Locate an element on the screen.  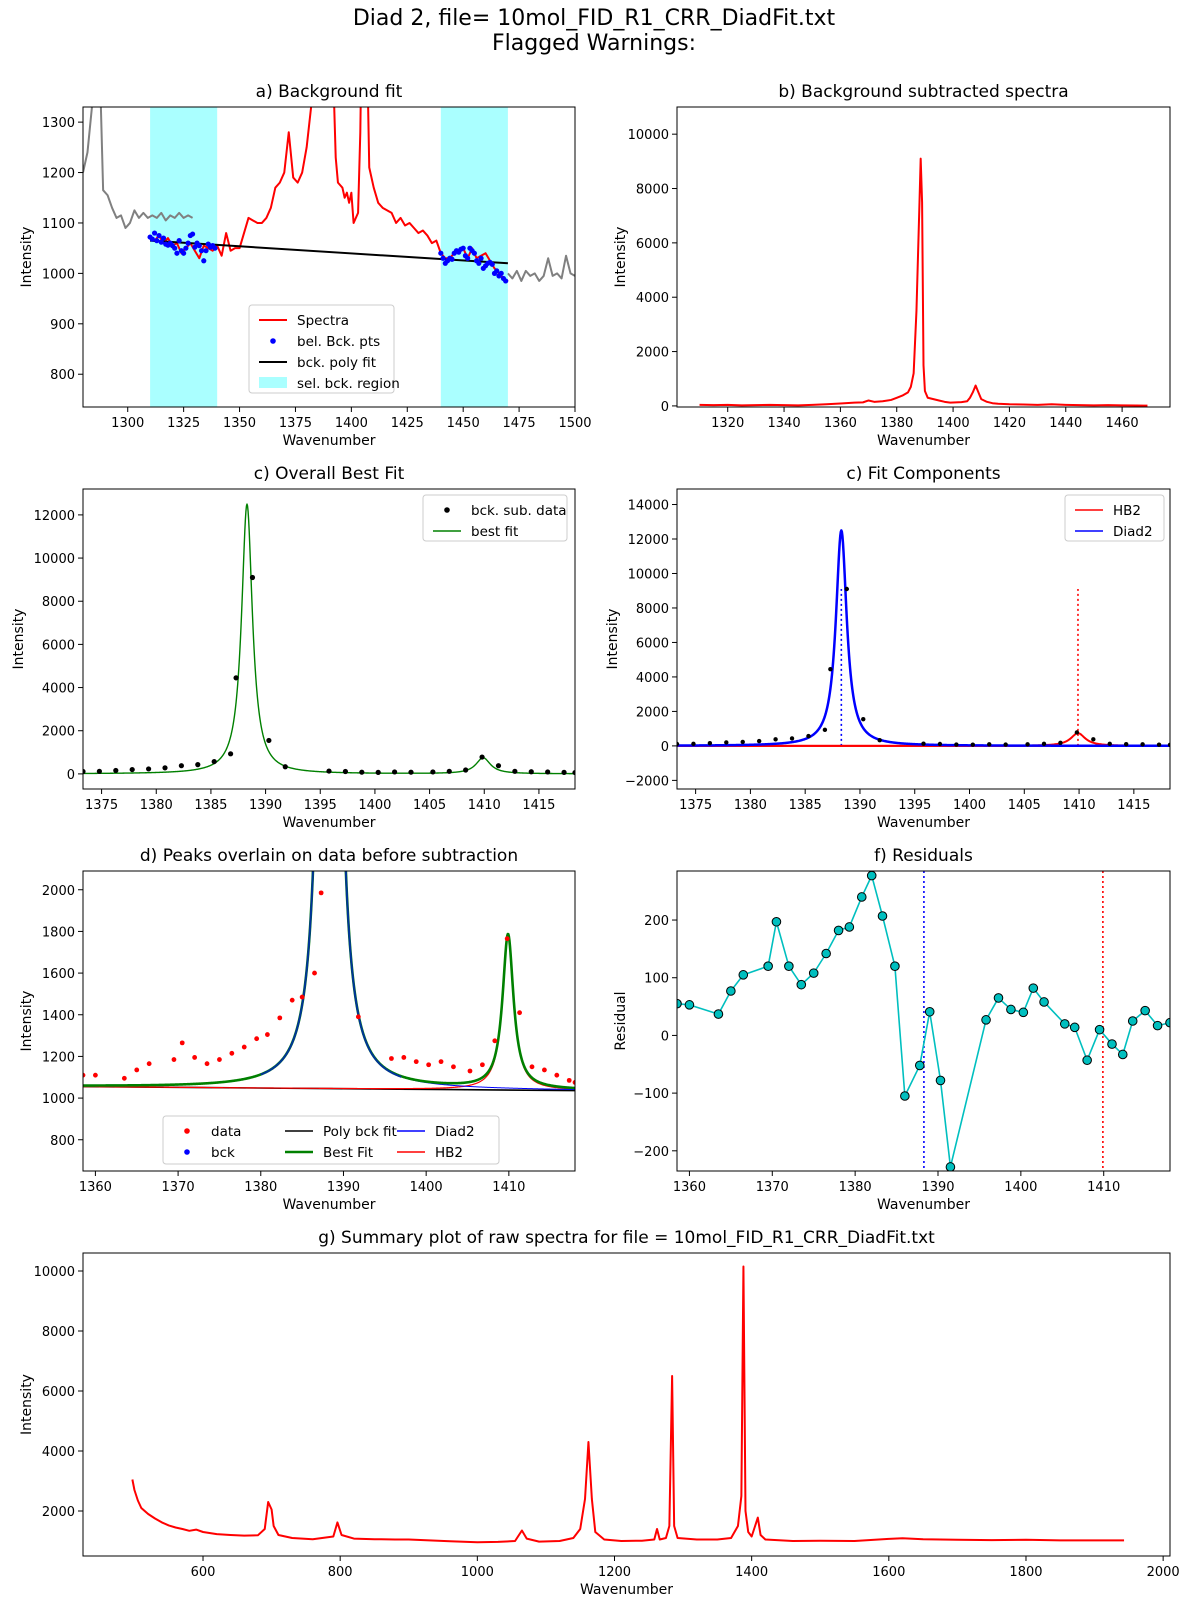
plot-area-c2 is located at coordinates (923, 638).